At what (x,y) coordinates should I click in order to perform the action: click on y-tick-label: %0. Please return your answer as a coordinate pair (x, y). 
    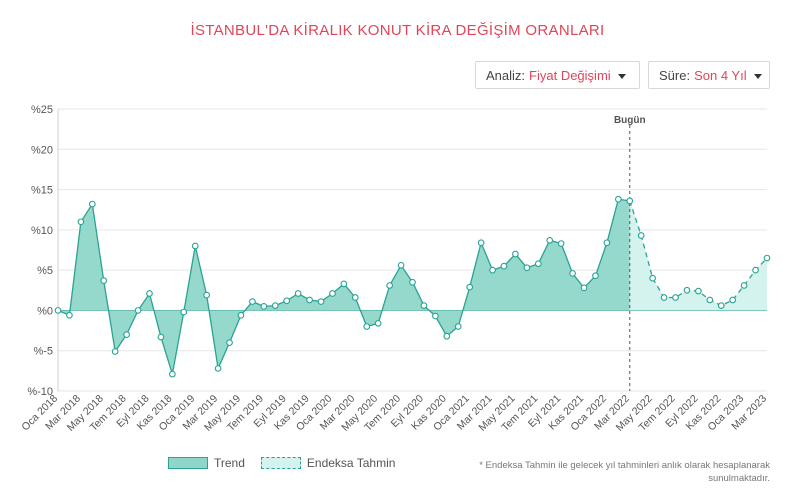
    Looking at the image, I should click on (45, 311).